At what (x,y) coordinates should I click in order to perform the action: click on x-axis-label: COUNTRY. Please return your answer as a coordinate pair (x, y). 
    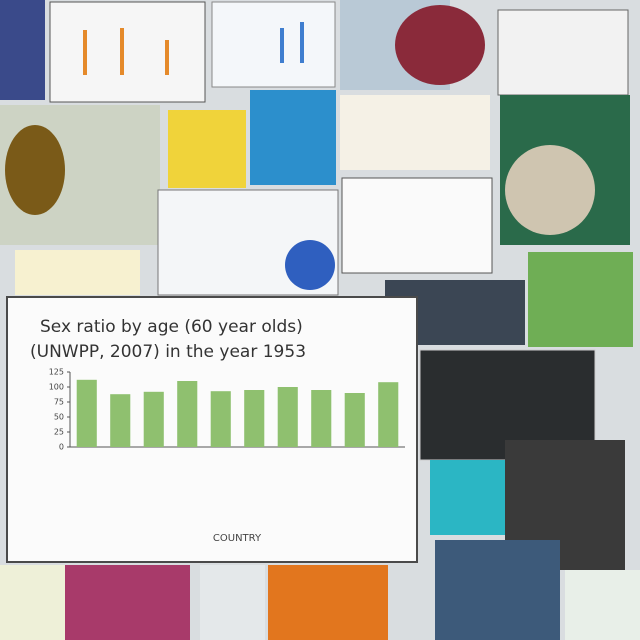
    Looking at the image, I should click on (237, 538).